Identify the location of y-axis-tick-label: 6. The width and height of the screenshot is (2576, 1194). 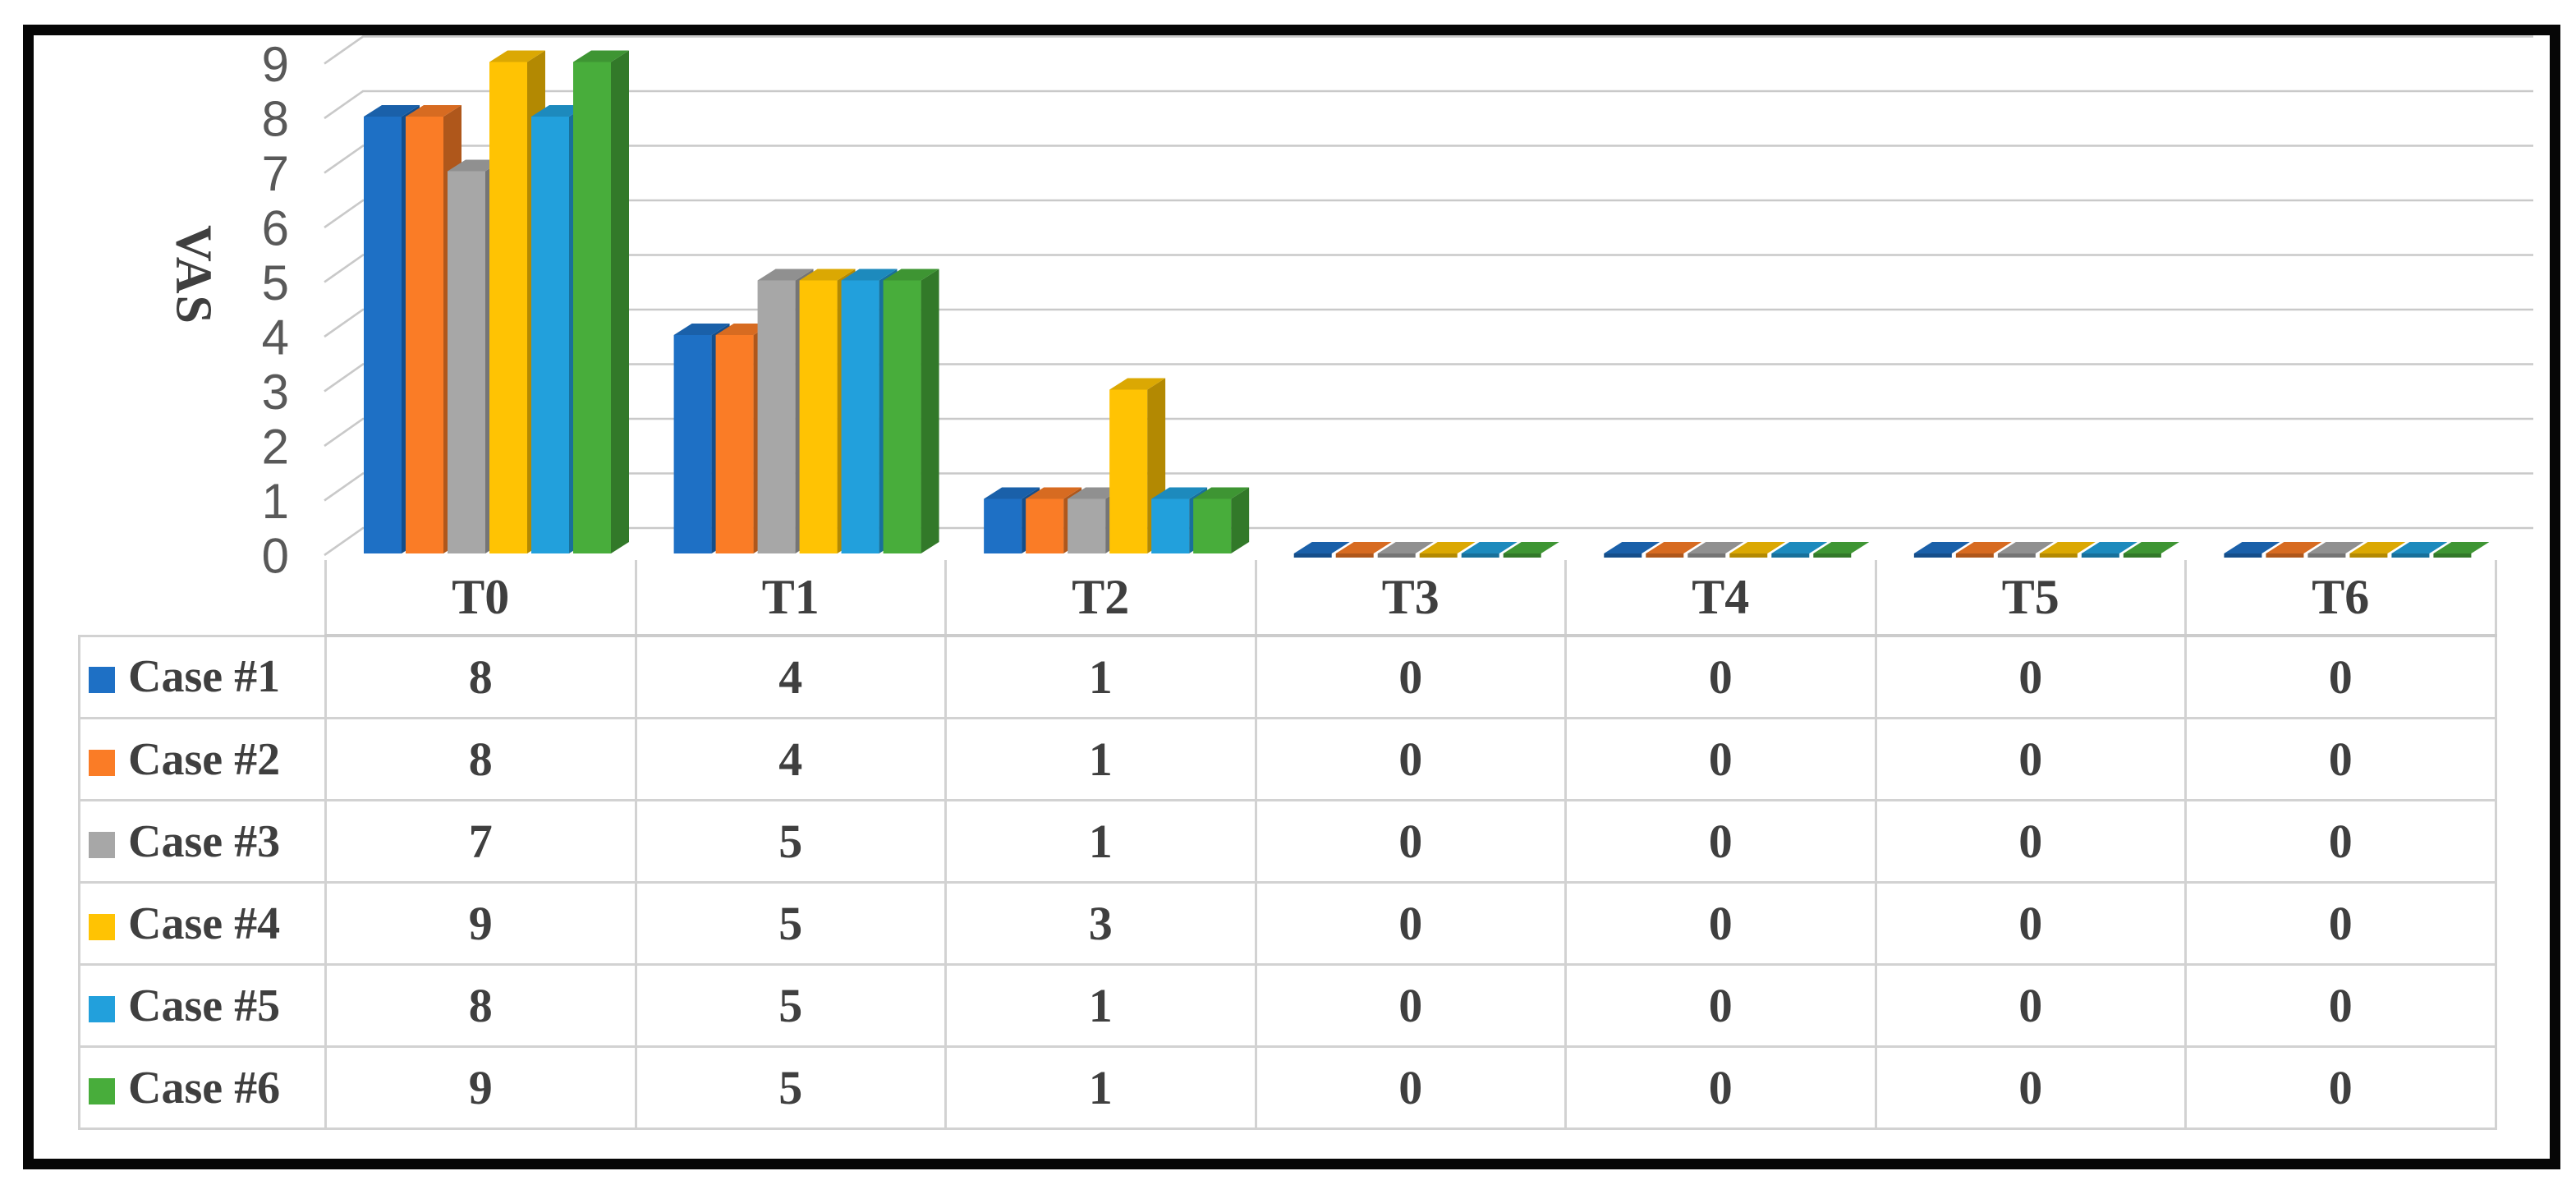
(275, 228).